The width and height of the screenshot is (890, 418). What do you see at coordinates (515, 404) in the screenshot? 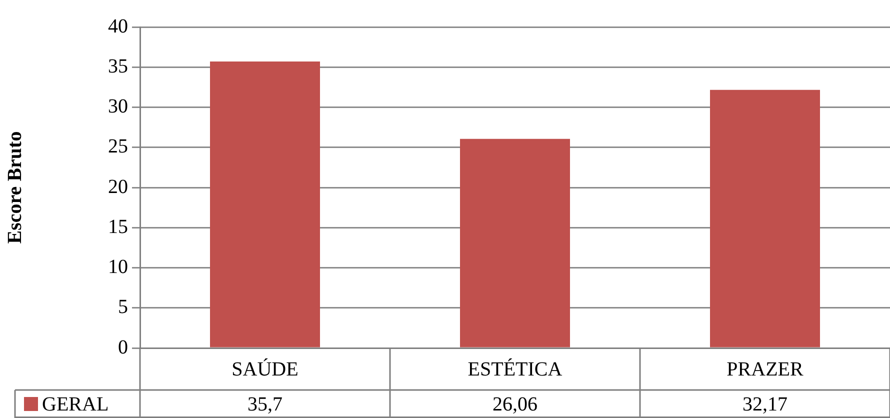
I see `data-label: 26,06` at bounding box center [515, 404].